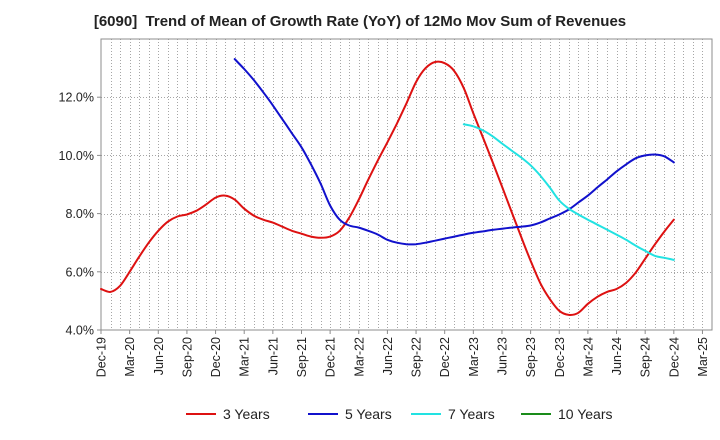 This screenshot has height=440, width=720. I want to click on x-tick-label: Dec-19, so click(102, 357).